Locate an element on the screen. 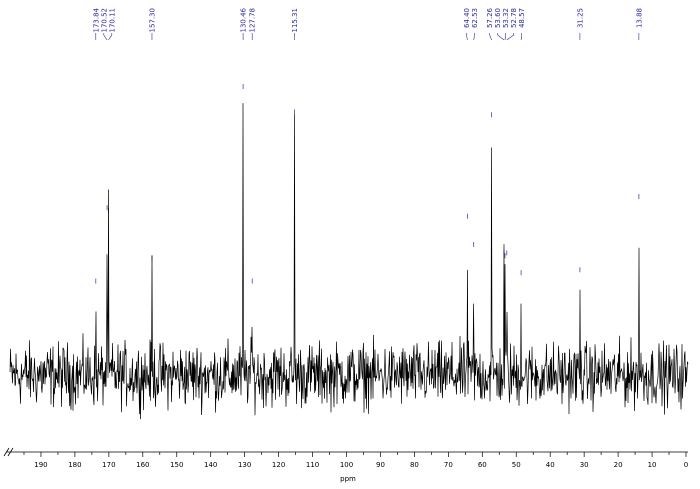 The image size is (700, 489). peak-label: 115.31 is located at coordinates (295, 20).